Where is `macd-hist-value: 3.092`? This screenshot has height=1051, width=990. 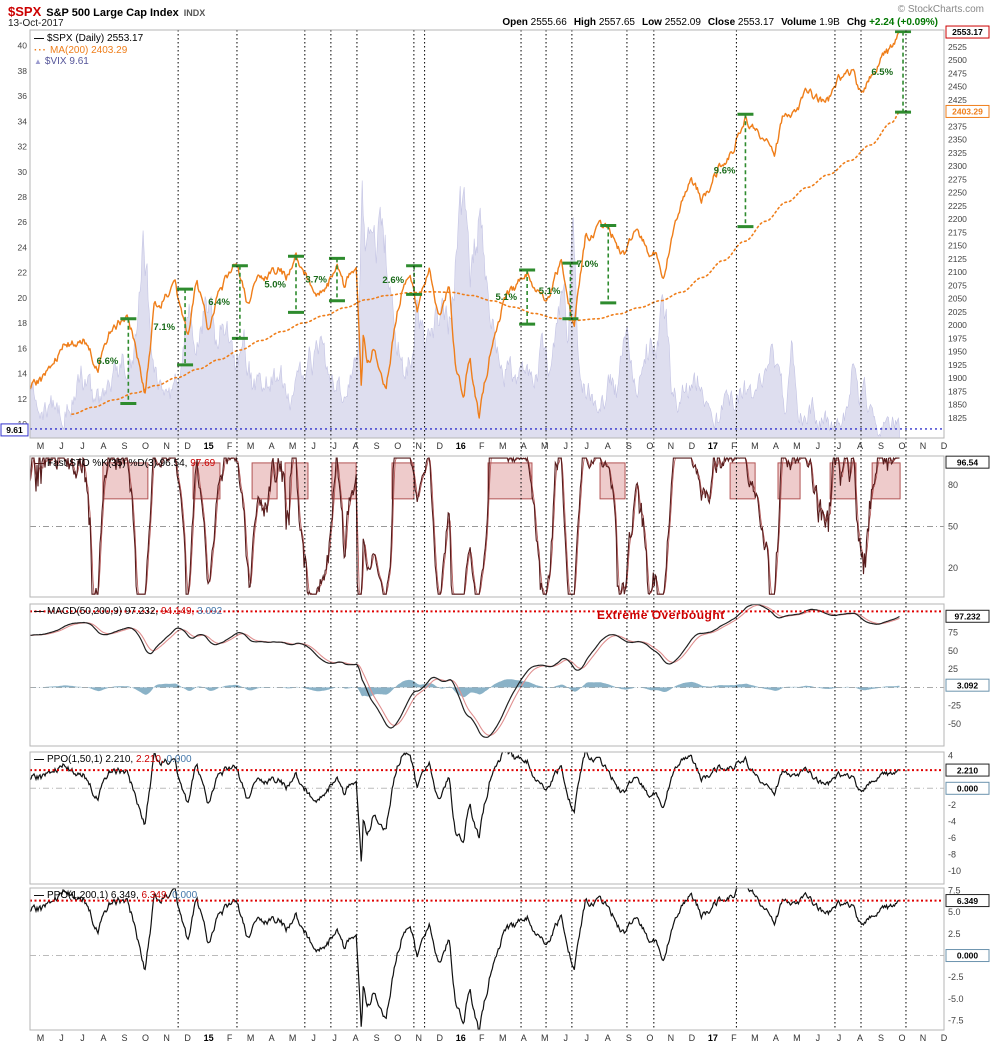 macd-hist-value: 3.092 is located at coordinates (210, 611).